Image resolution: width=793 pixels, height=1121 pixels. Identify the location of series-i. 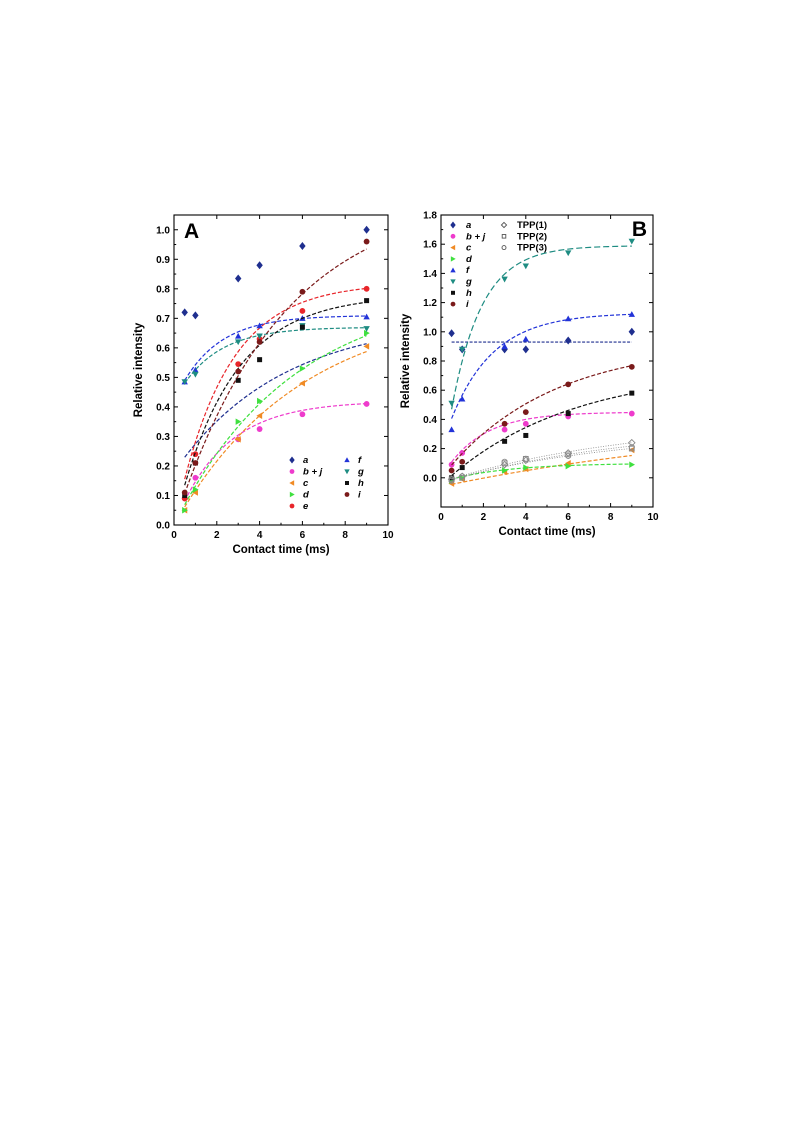
(541, 418).